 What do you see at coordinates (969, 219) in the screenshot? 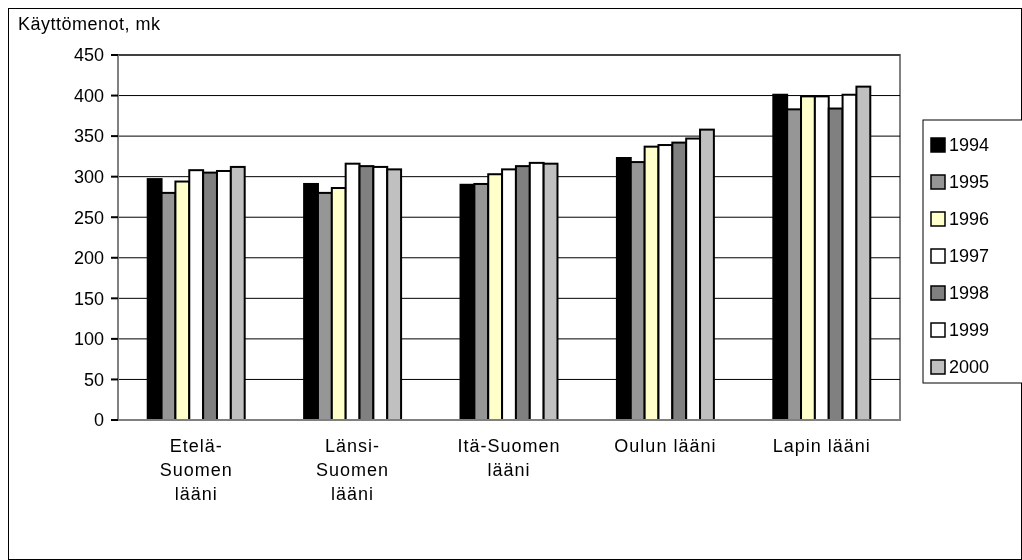
I see `legend-label: 1996` at bounding box center [969, 219].